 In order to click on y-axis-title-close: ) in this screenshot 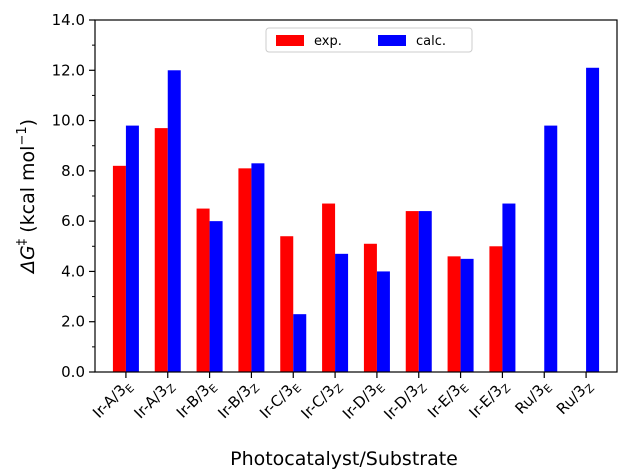, I will do `click(28, 122)`.